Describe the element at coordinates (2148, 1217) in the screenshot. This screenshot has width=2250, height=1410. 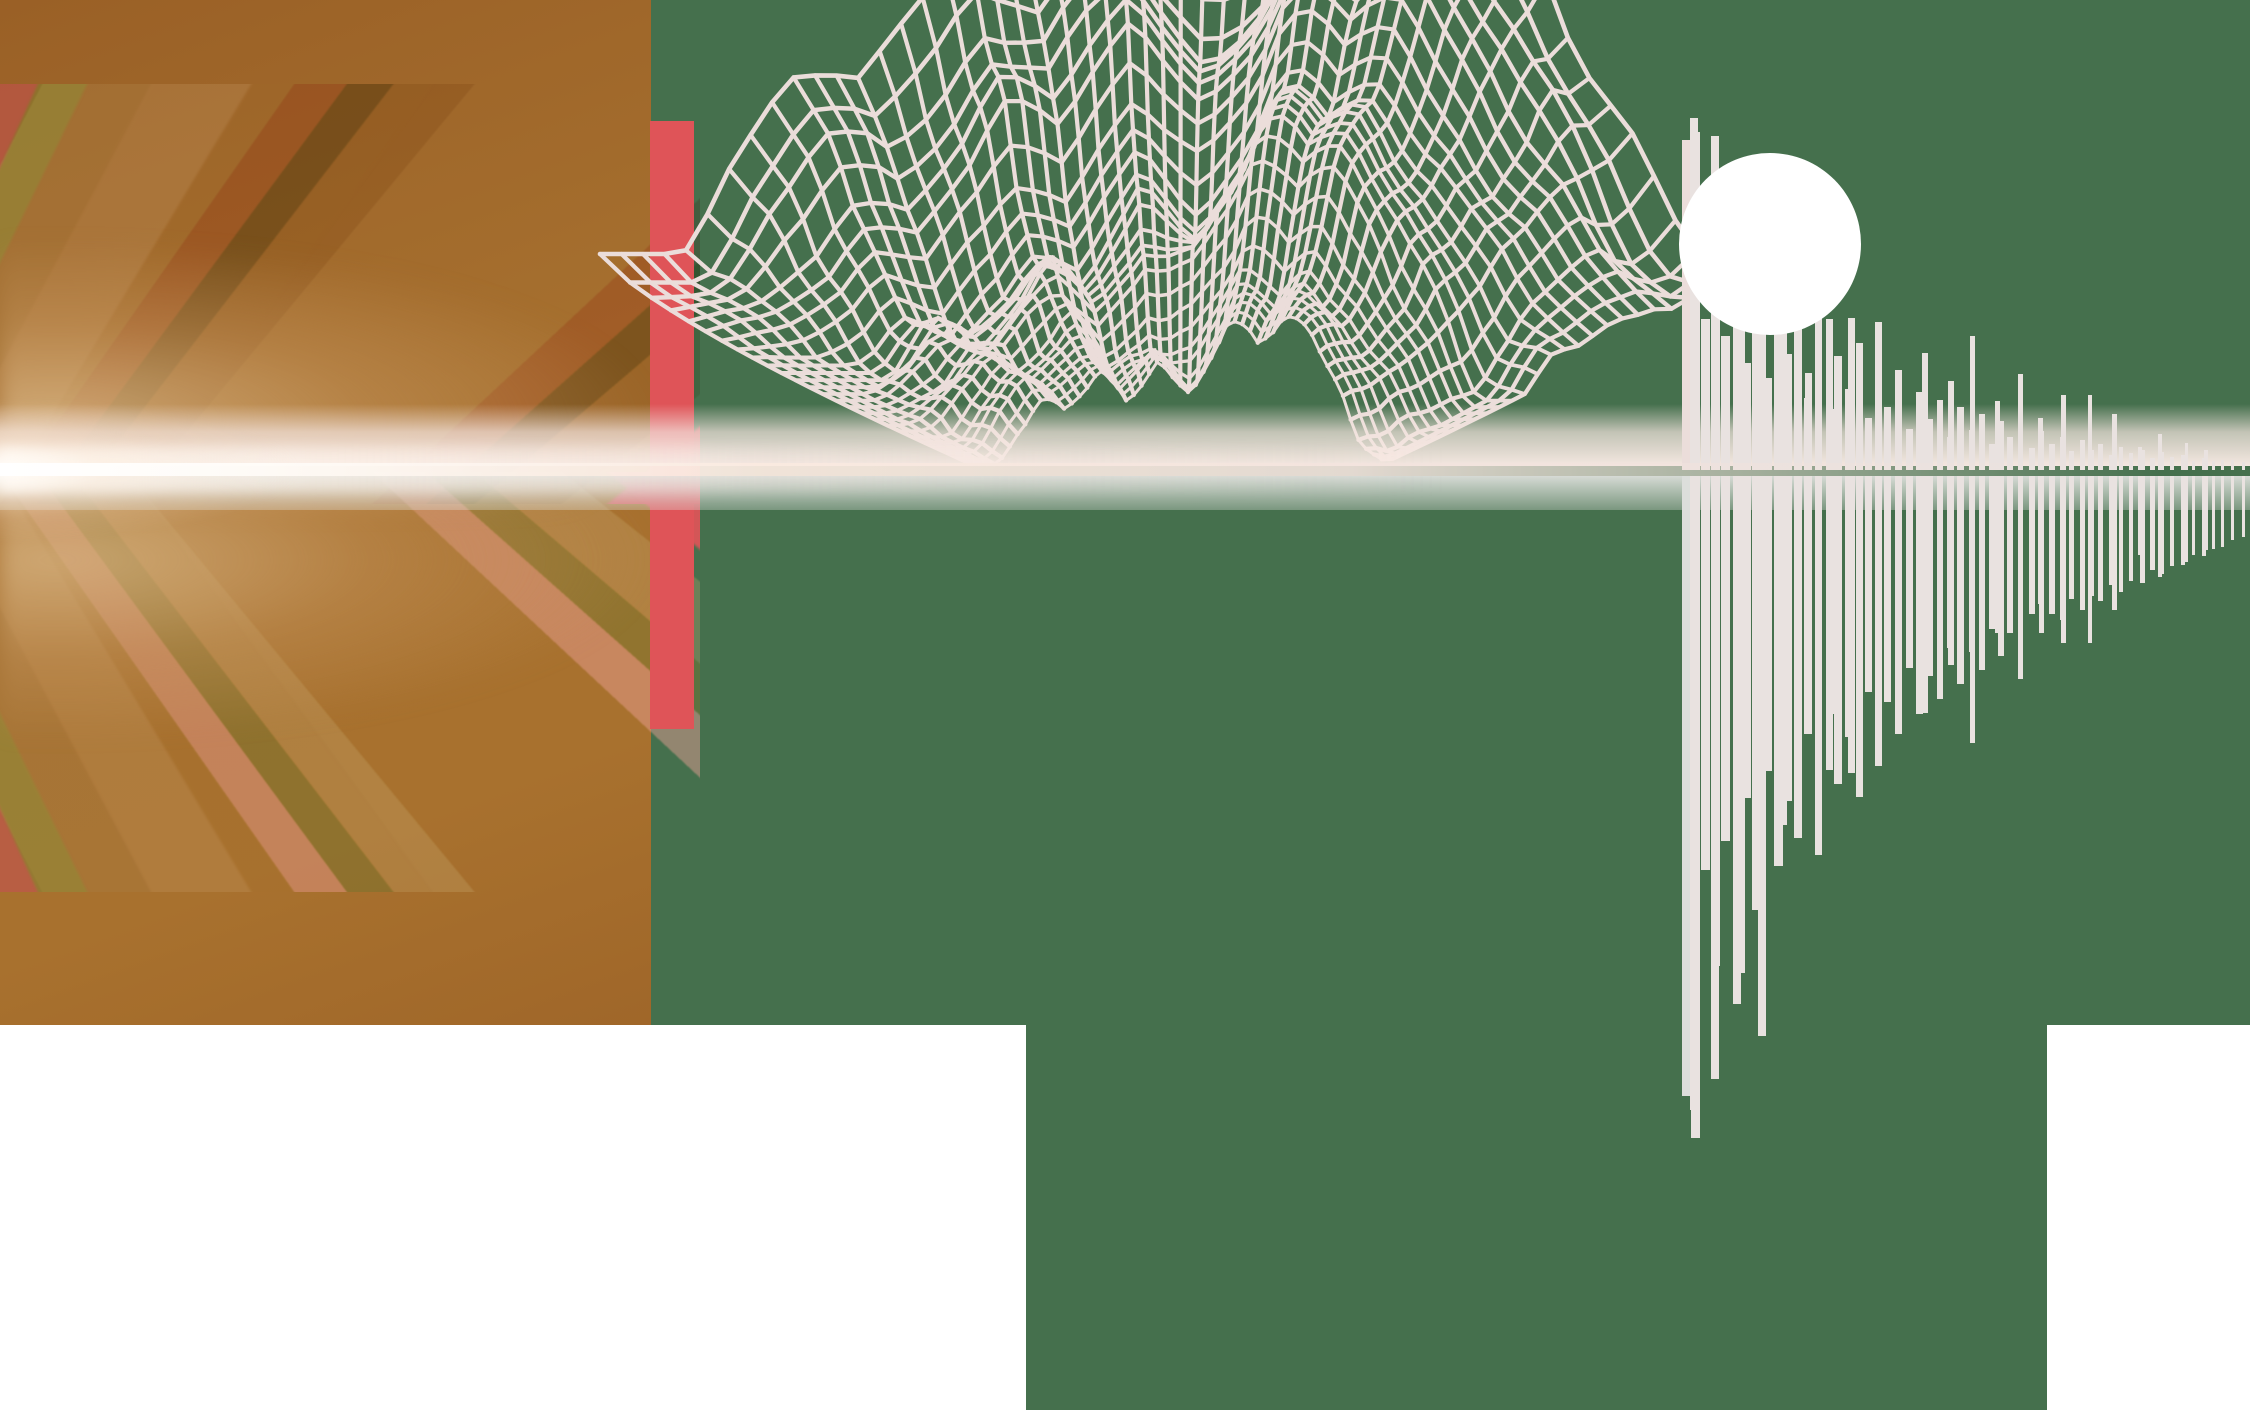
I see `white-crop-block-right` at that location.